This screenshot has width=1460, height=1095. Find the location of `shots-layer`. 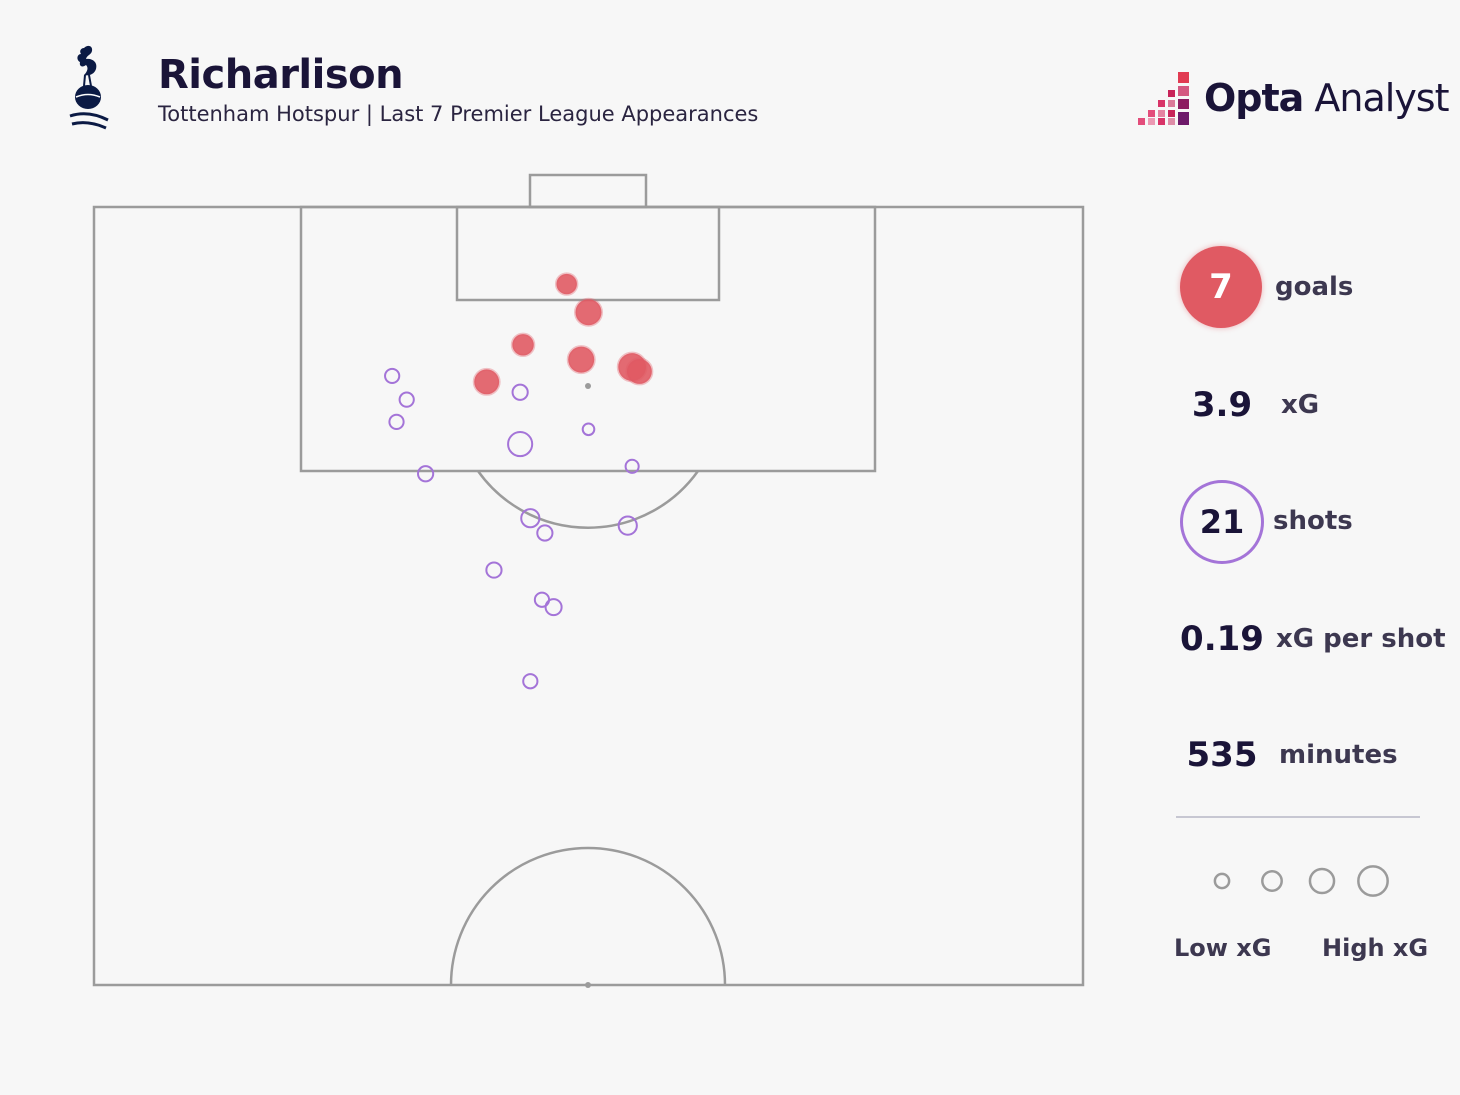

shots-layer is located at coordinates (512, 528).